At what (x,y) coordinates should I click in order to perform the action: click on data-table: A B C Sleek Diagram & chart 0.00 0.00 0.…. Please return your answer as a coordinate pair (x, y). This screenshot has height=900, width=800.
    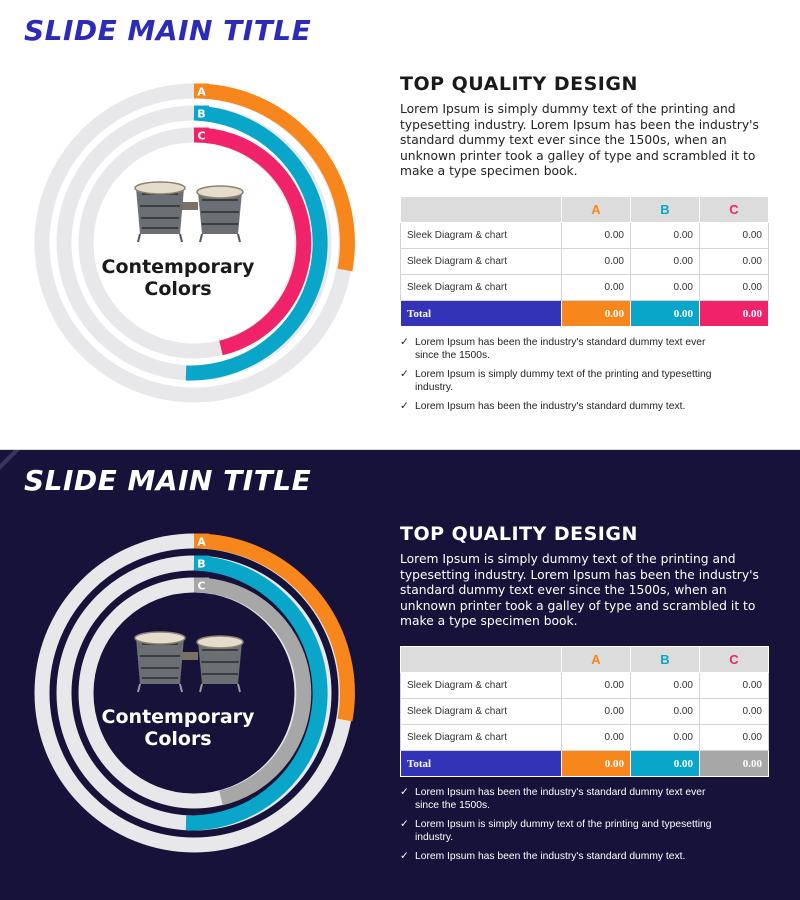
    Looking at the image, I should click on (584, 261).